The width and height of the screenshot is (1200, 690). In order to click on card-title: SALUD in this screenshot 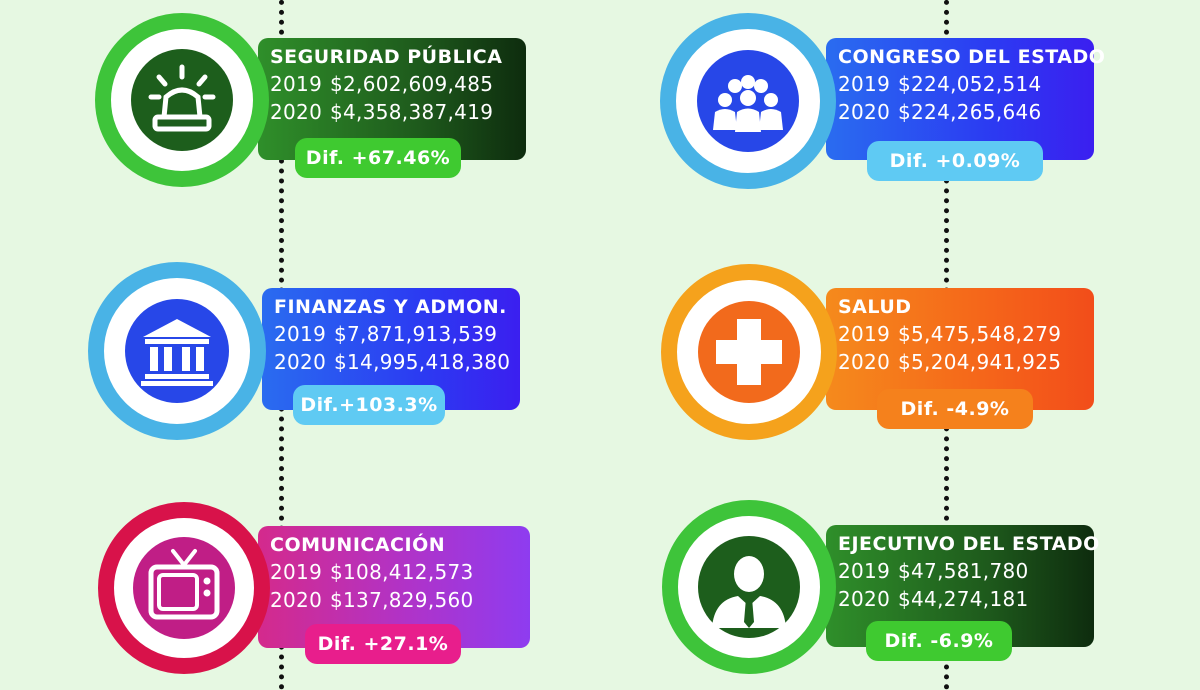, I will do `click(875, 307)`.